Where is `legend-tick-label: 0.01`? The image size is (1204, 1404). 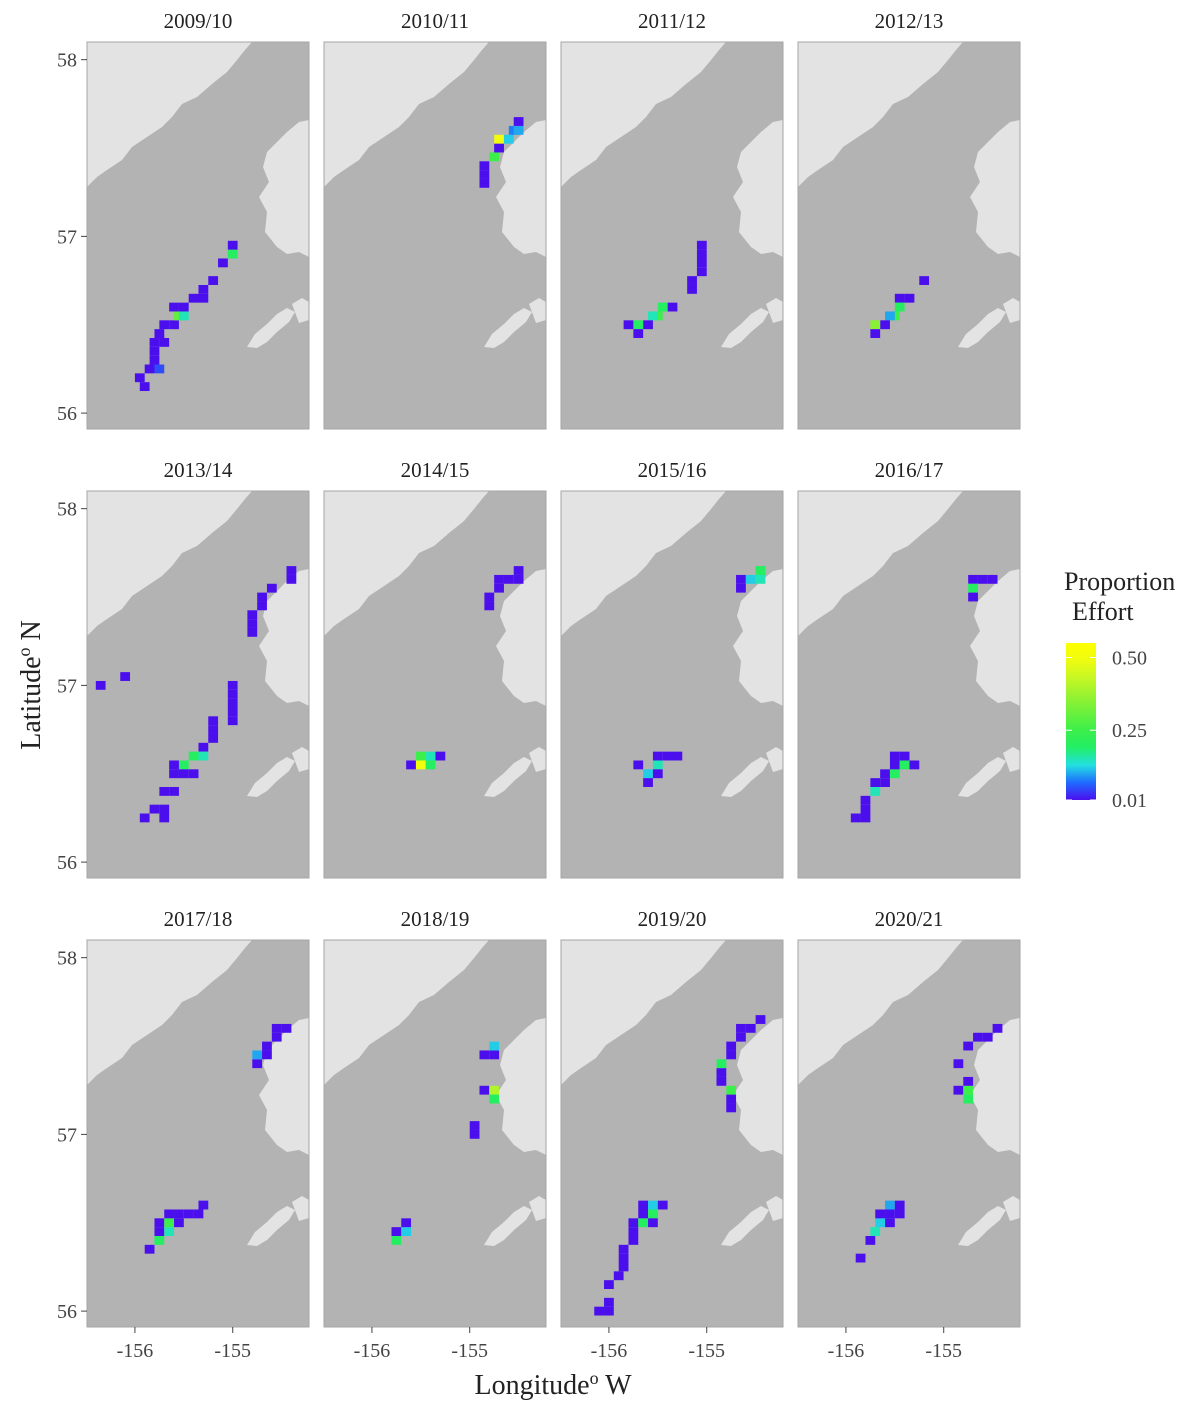
legend-tick-label: 0.01 is located at coordinates (1129, 801).